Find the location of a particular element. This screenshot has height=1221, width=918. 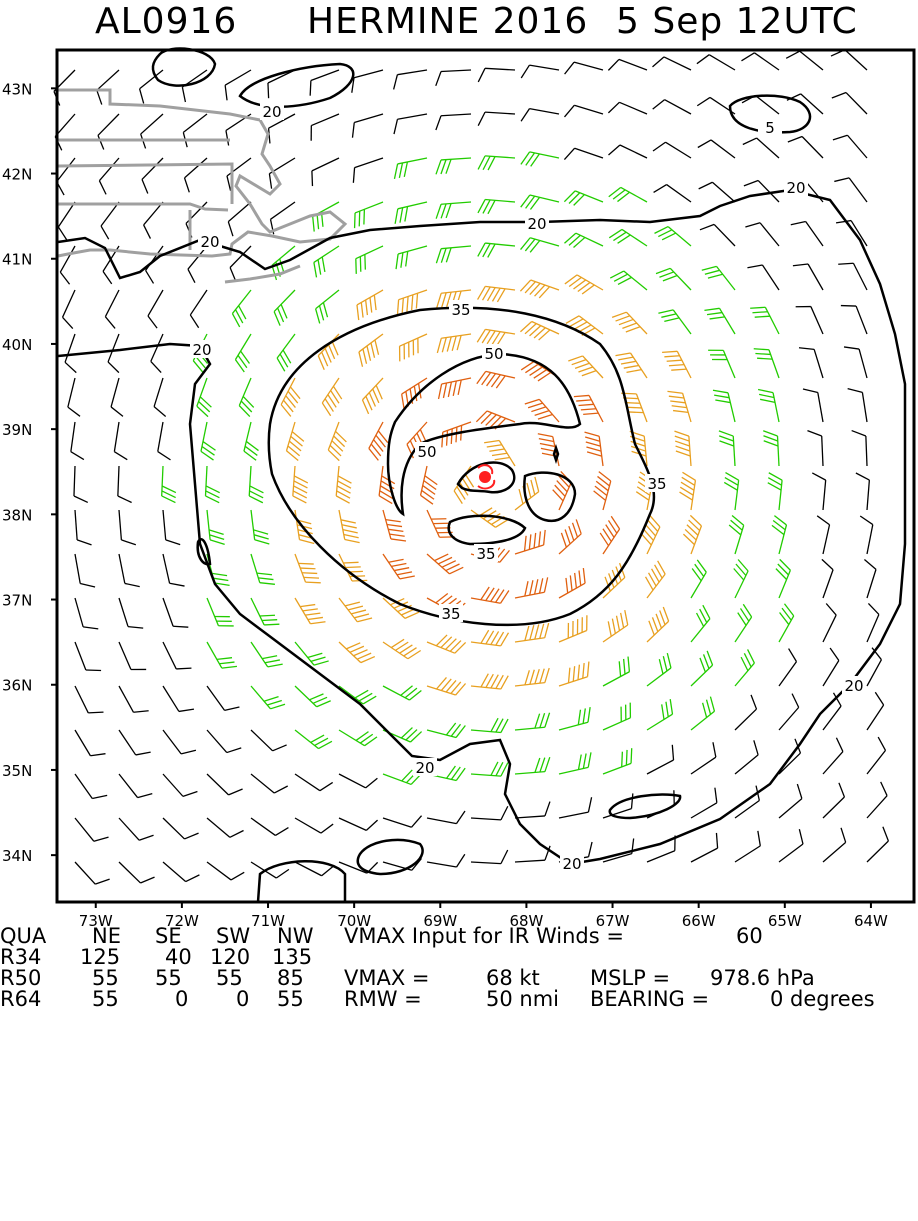

contour-label: 35 is located at coordinates (450, 614).